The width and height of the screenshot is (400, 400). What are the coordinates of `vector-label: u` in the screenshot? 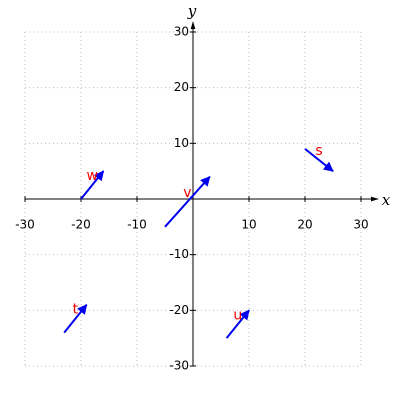 It's located at (237, 315).